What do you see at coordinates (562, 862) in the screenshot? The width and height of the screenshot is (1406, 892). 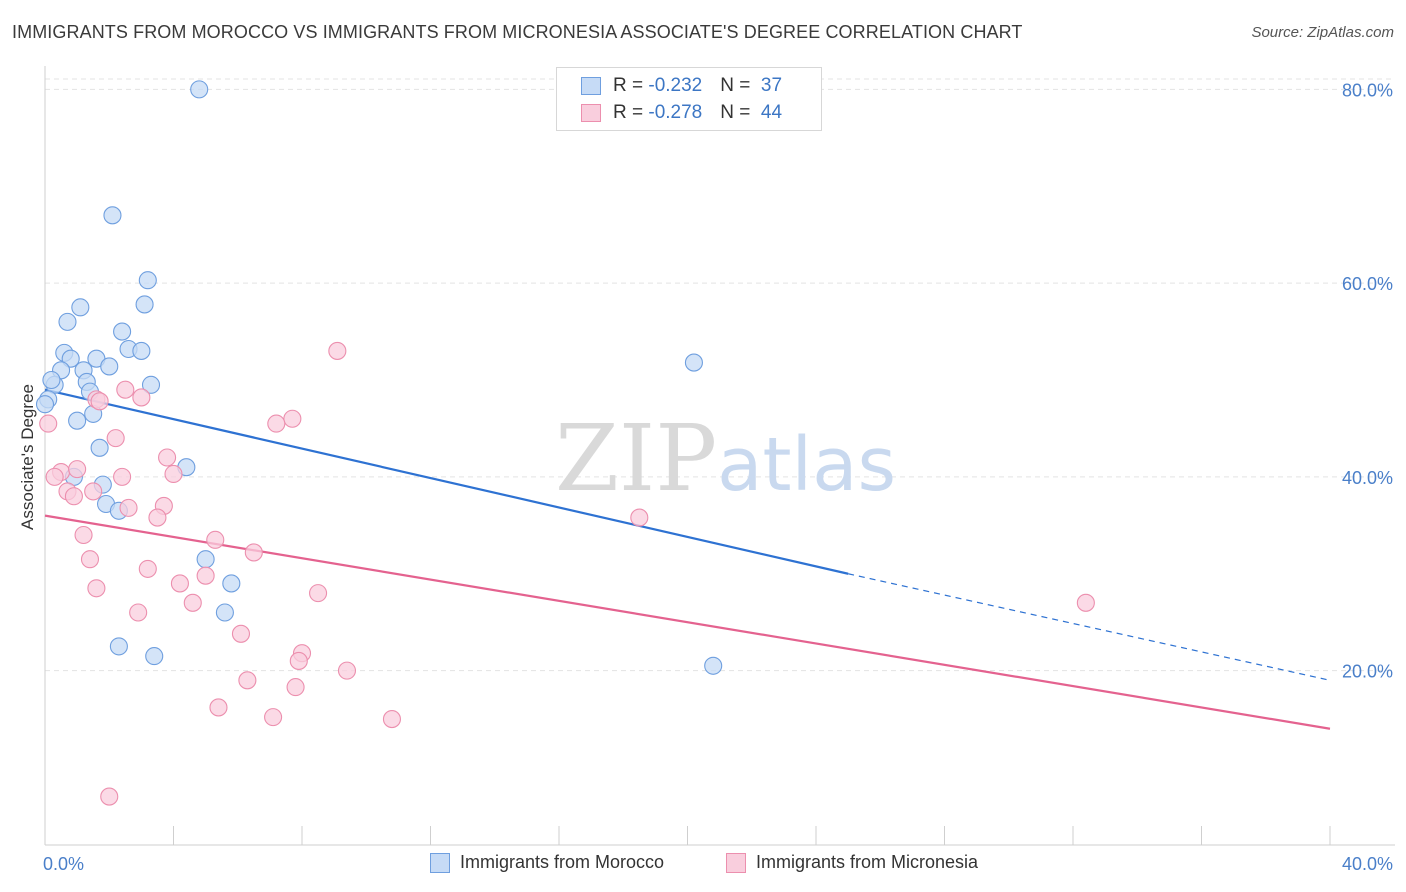 I see `legend-label-morocco: Immigrants from Morocco` at bounding box center [562, 862].